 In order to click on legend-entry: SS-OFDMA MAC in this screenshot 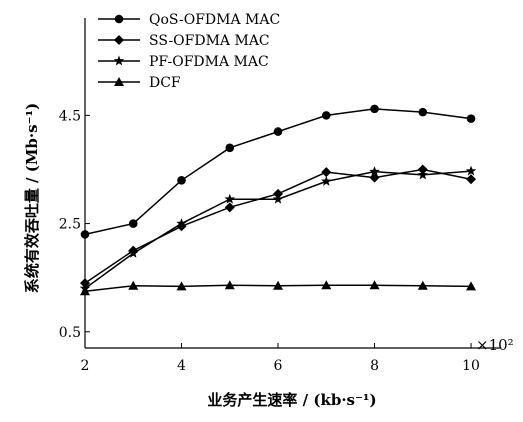, I will do `click(184, 41)`.